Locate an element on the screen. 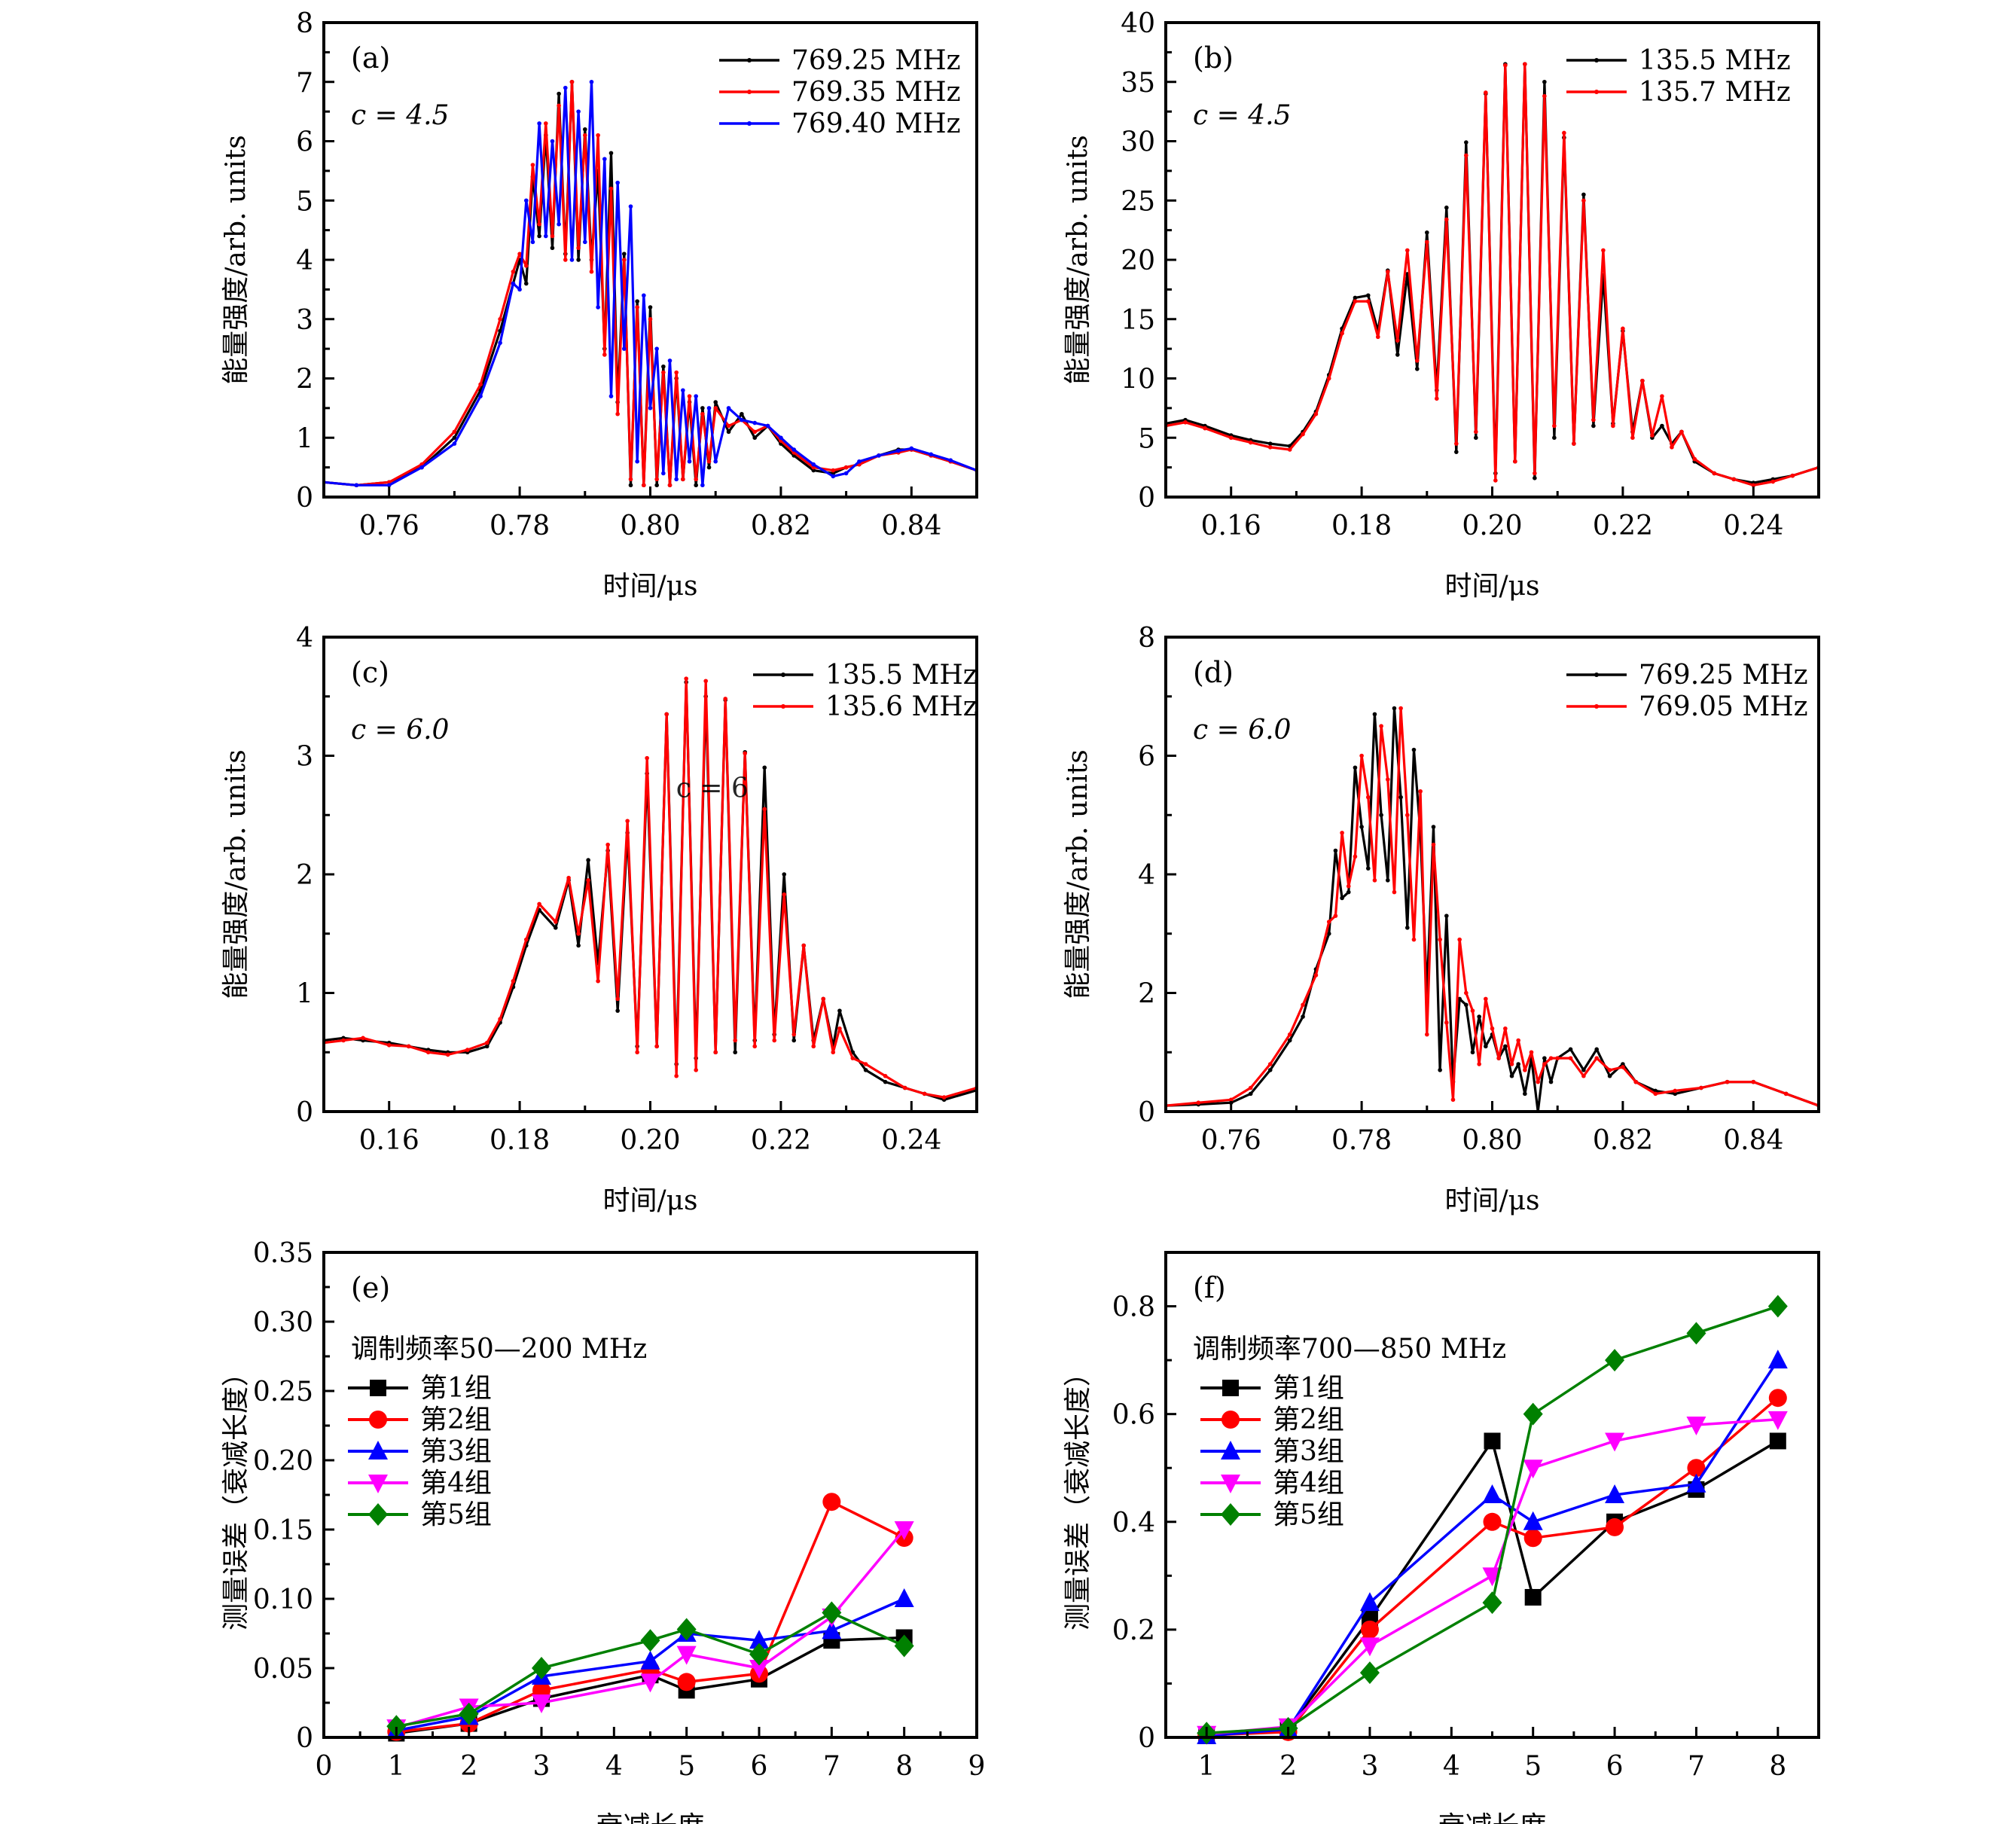 Image resolution: width=2016 pixels, height=1824 pixels. y-tick-label-b-1: 0 is located at coordinates (1146, 498).